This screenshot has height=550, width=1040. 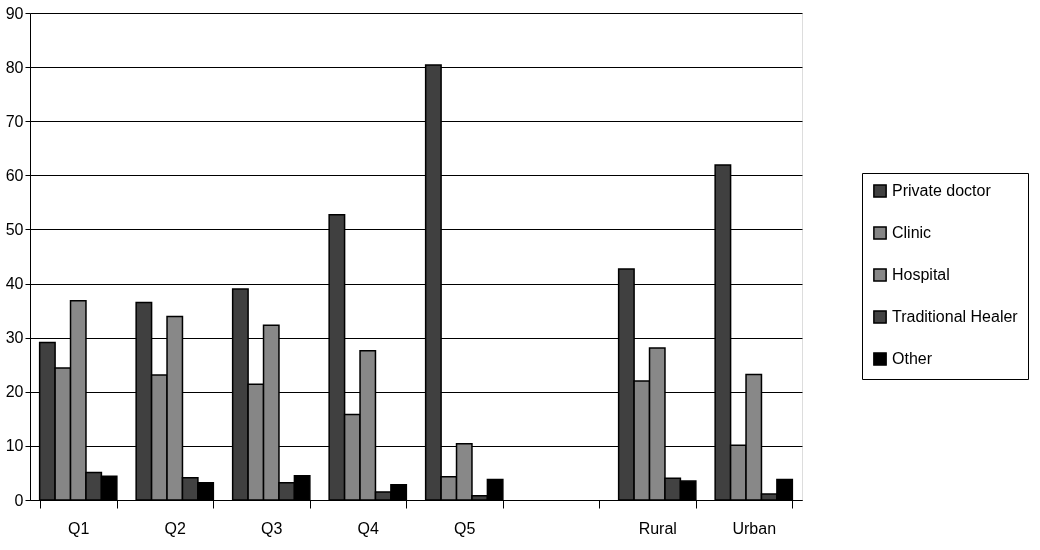 I want to click on y-tick-label: 90, so click(x=14, y=13).